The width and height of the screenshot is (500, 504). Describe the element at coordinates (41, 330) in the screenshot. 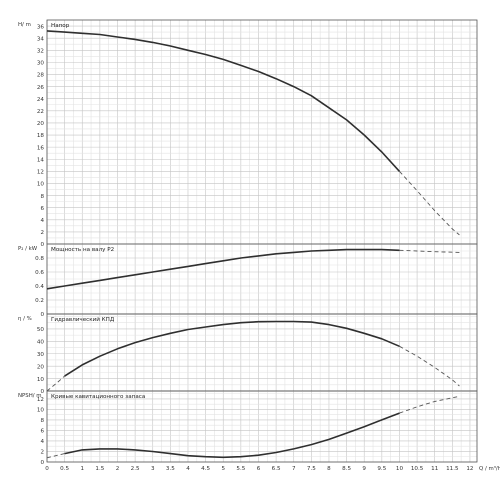

I see `y-tick-label: 50` at that location.